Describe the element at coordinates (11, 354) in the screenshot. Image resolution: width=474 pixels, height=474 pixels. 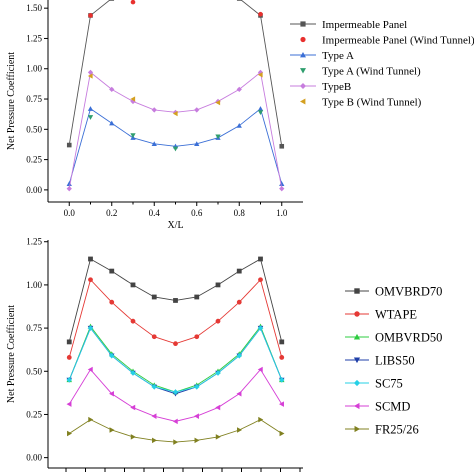
I see `y-axis-label: Net Pressure Coefficient` at that location.